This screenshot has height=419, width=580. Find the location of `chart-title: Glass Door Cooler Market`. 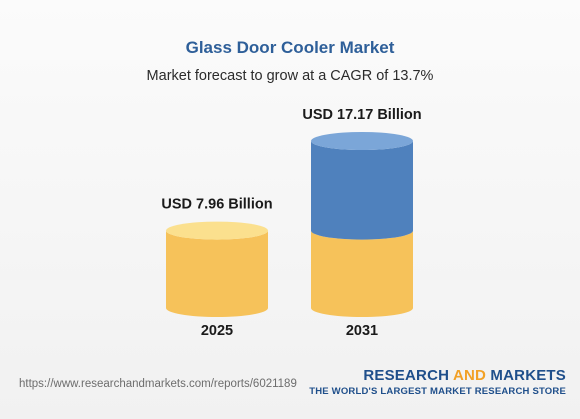

chart-title: Glass Door Cooler Market is located at coordinates (290, 47).